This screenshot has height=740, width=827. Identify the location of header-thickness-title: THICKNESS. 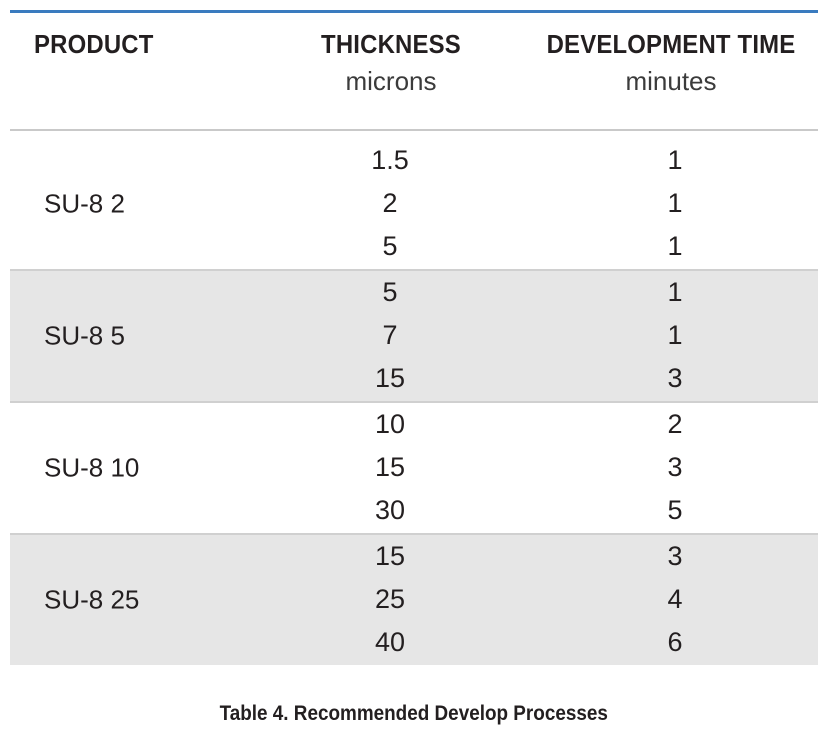
(391, 44).